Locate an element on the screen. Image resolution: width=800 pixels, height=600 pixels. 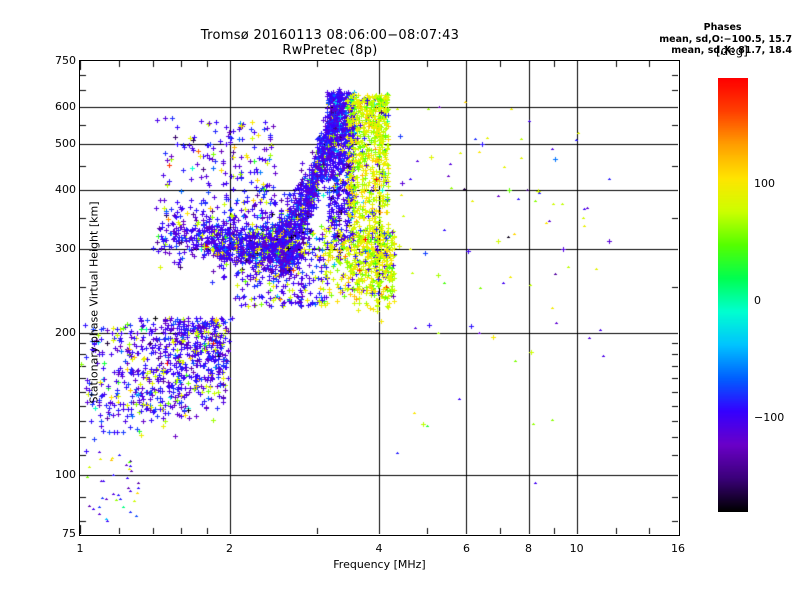
y-tick-label: 300 is located at coordinates (65, 249).